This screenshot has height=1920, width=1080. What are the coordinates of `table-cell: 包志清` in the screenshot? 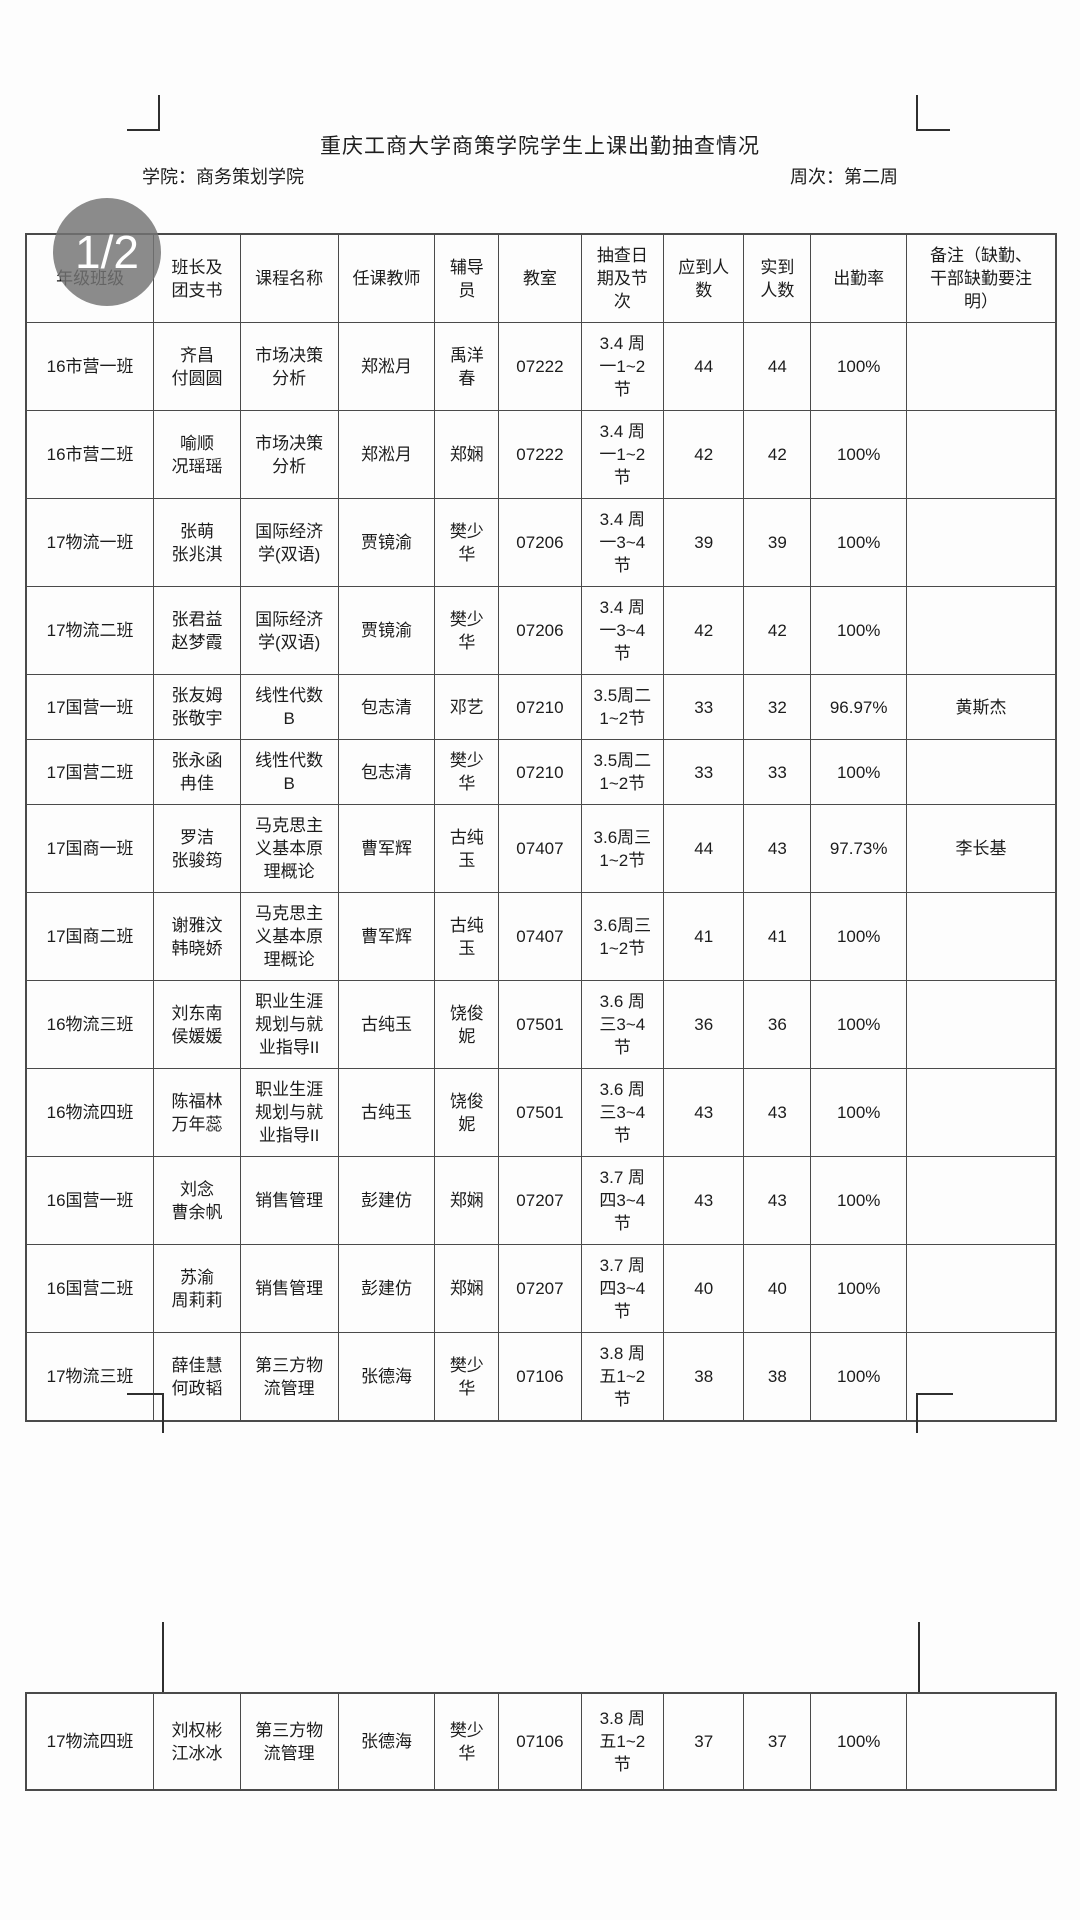 It's located at (386, 772).